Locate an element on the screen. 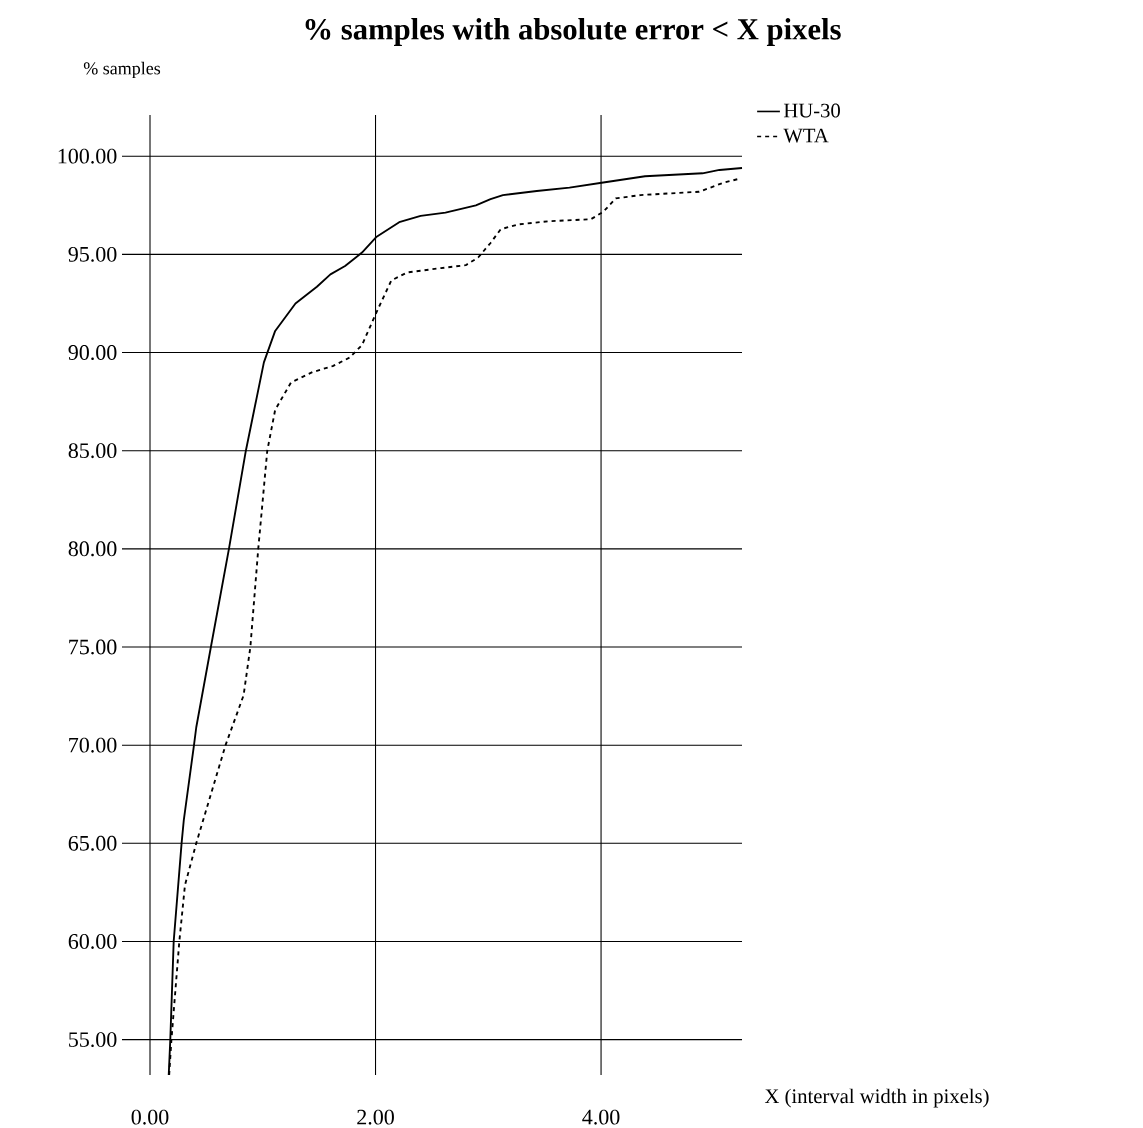 This screenshot has height=1128, width=1143. x-tick-label: 4.00 is located at coordinates (601, 1117).